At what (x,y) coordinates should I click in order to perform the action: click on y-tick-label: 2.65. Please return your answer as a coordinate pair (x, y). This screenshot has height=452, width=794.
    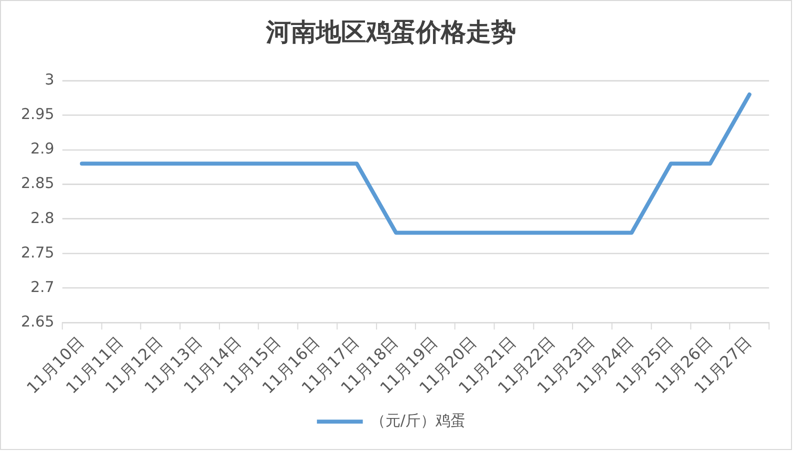
    Looking at the image, I should click on (37, 321).